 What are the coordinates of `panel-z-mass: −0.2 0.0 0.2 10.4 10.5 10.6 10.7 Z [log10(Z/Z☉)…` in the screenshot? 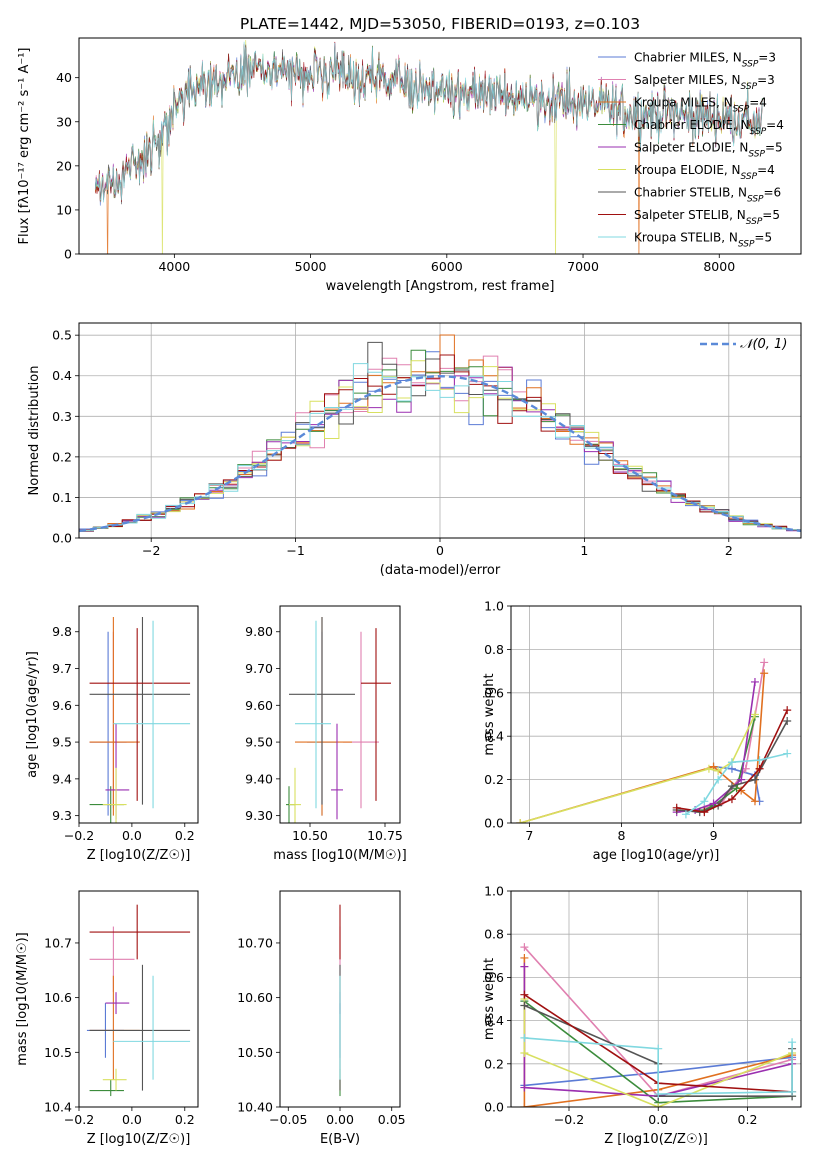 It's located at (107, 1018).